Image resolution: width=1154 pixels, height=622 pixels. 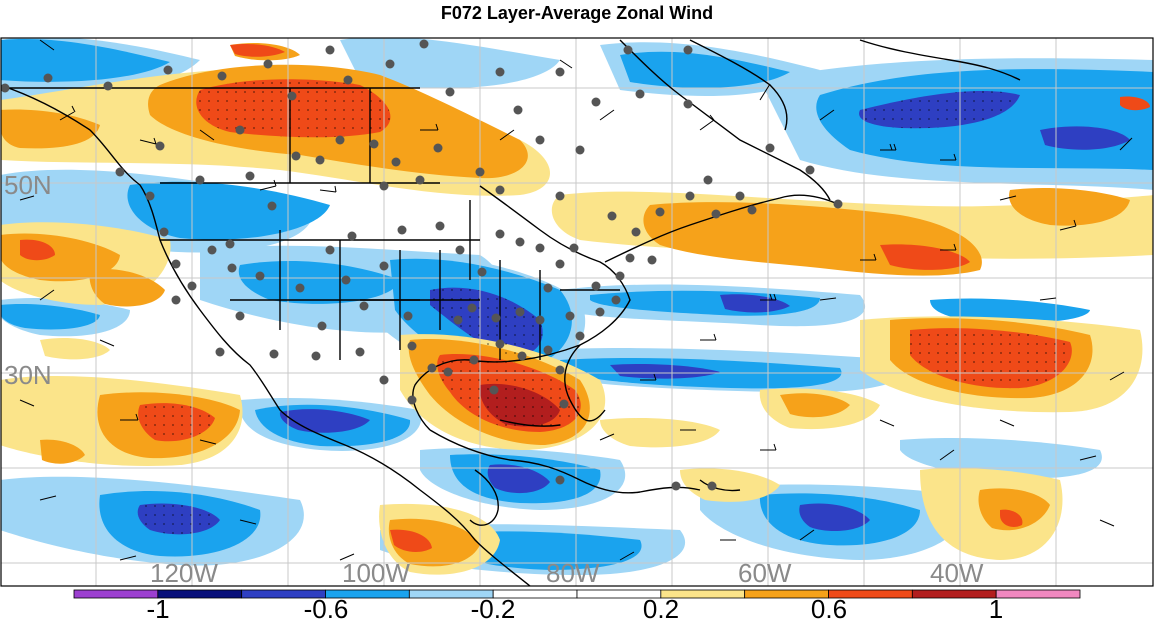 What do you see at coordinates (573, 573) in the screenshot?
I see `lon-label-80w: 80W` at bounding box center [573, 573].